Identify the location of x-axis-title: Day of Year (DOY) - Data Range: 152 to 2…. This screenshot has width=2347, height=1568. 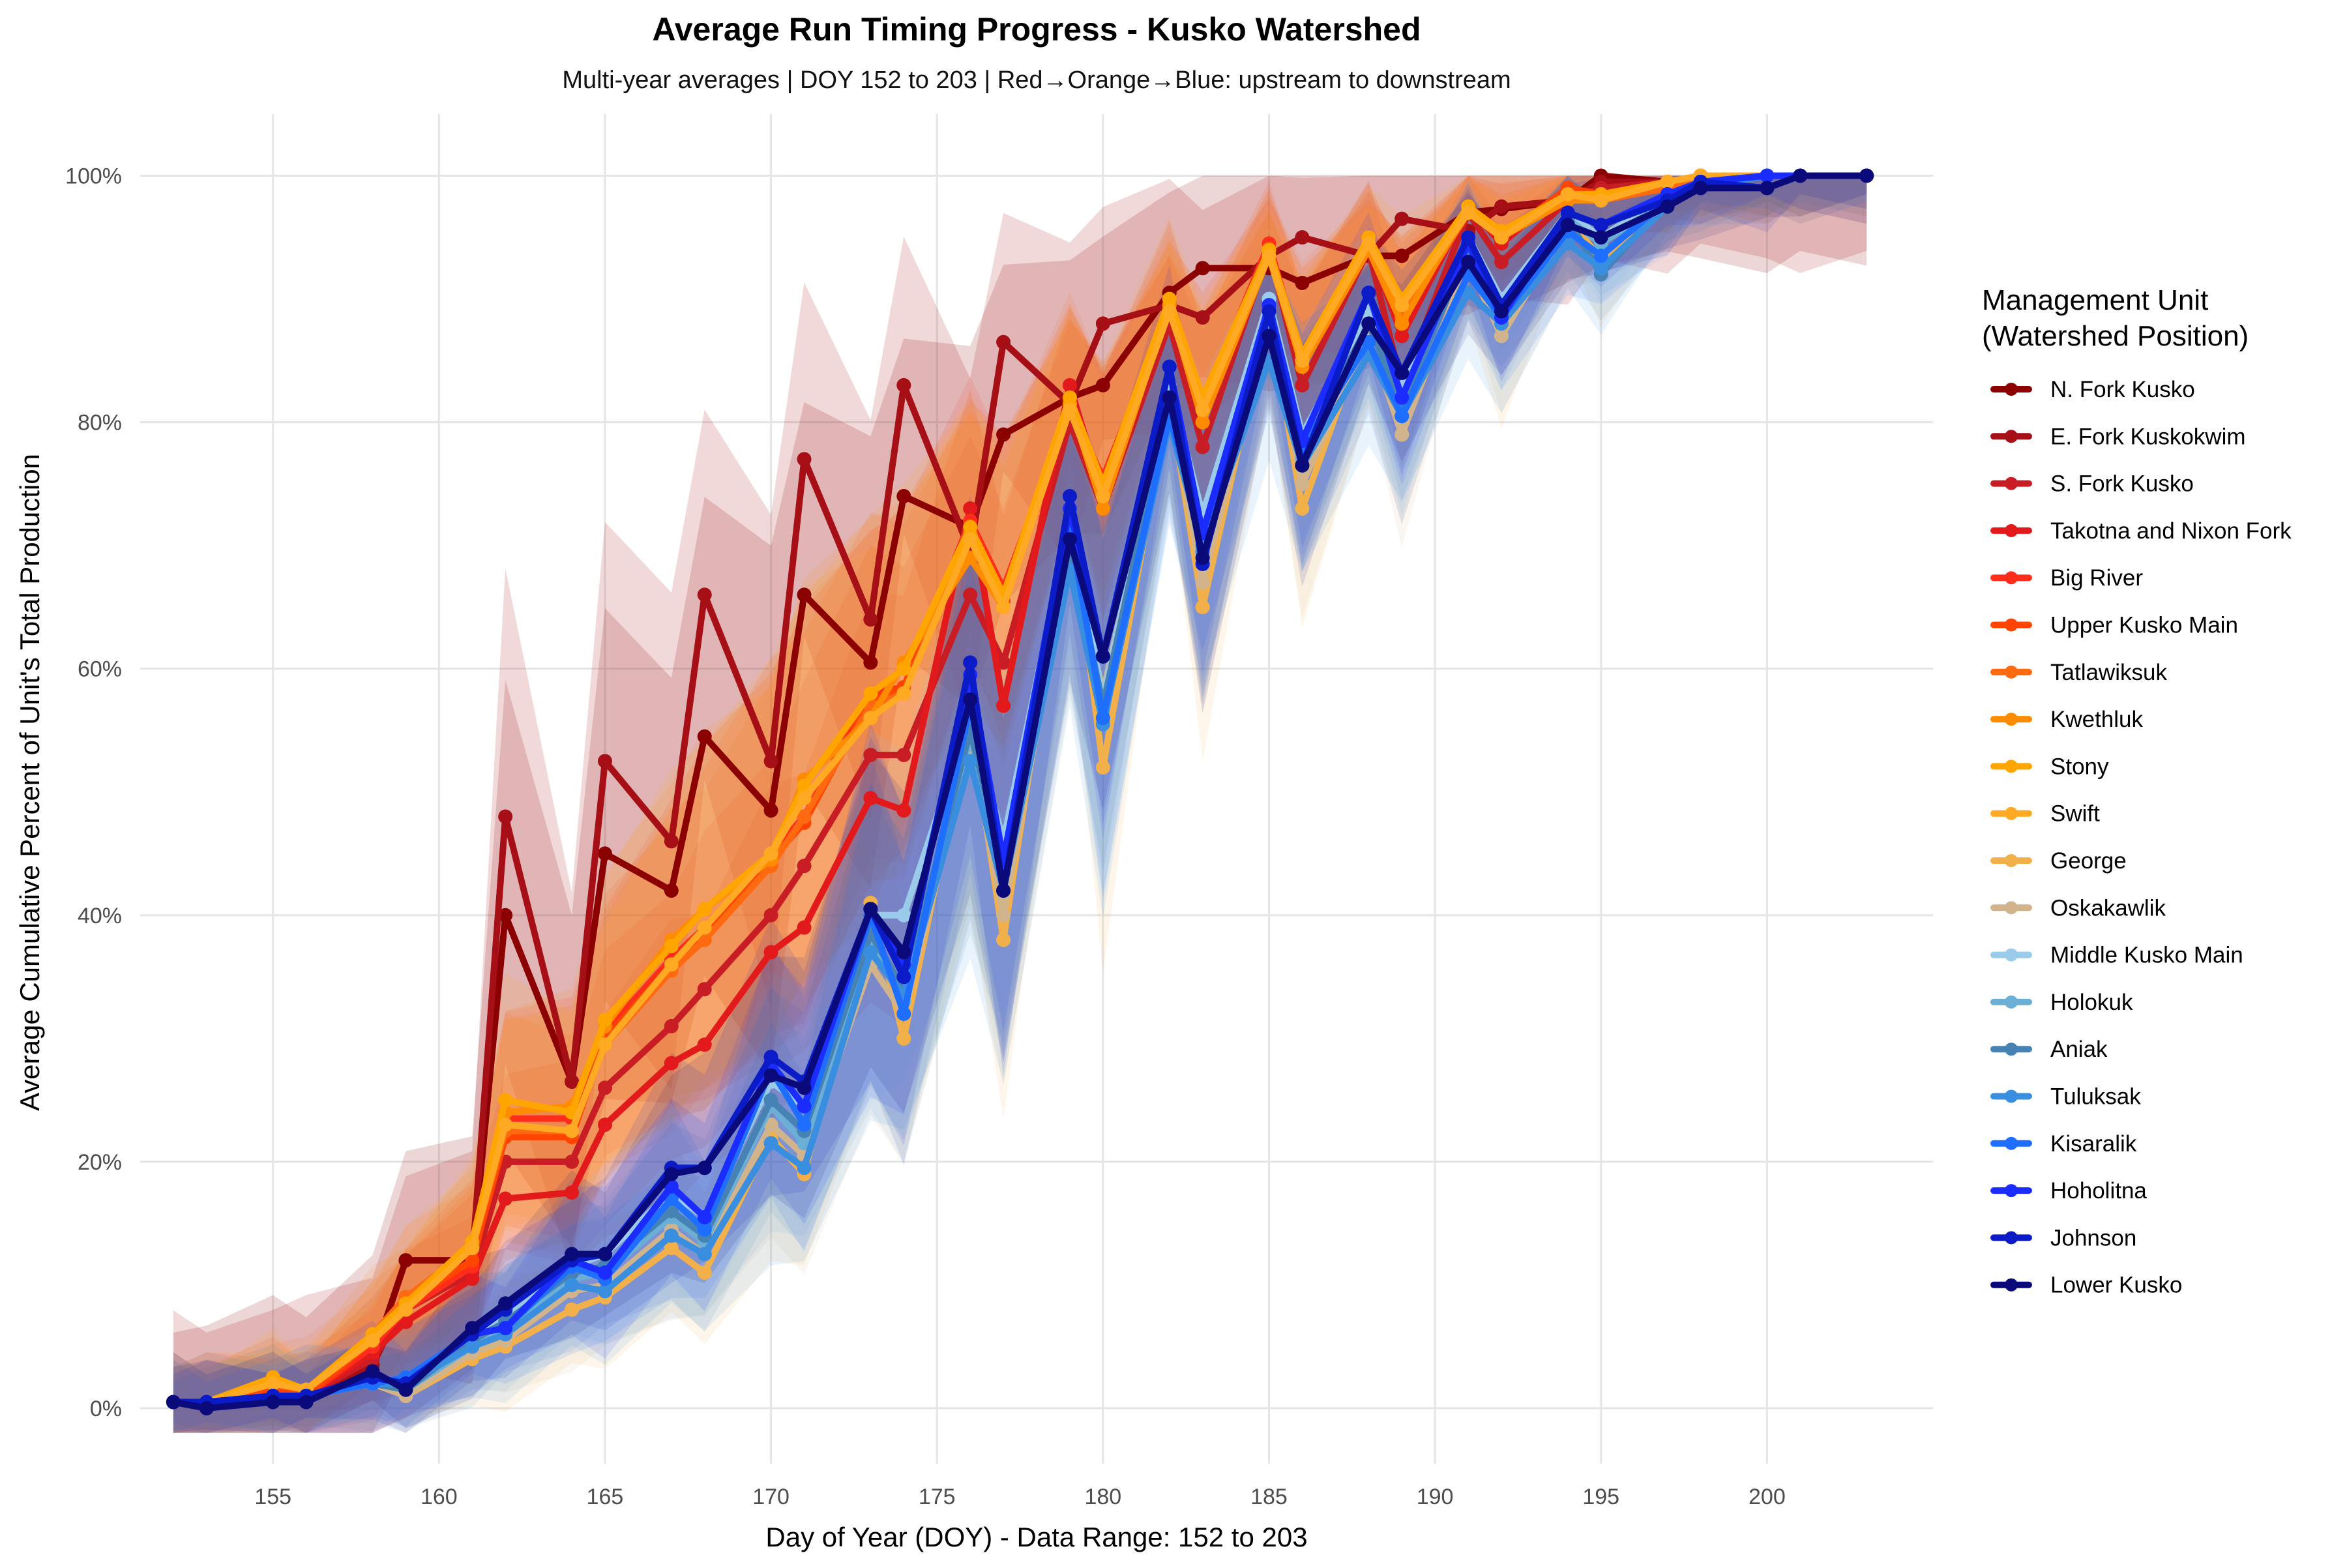
(1036, 1537).